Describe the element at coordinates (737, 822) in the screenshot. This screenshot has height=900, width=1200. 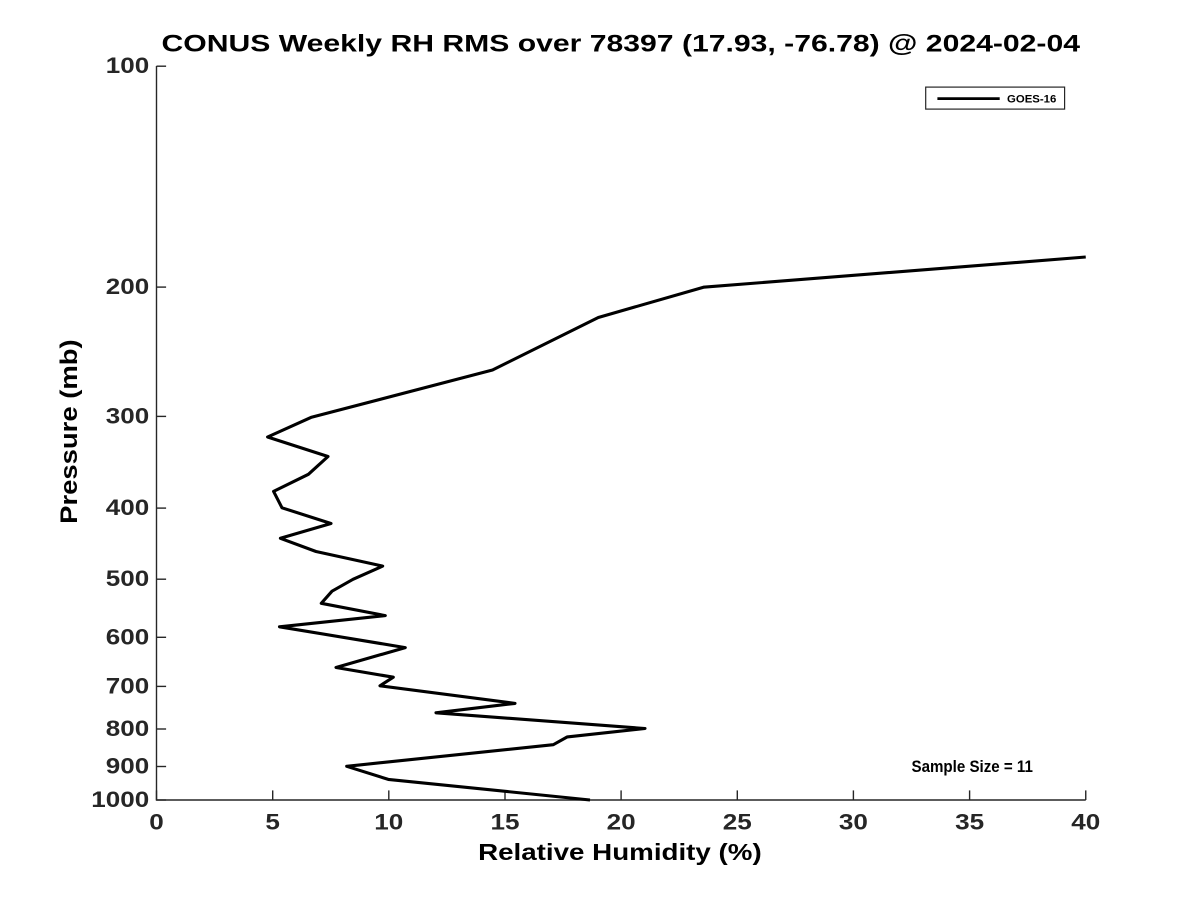
I see `svg-text: 25` at that location.